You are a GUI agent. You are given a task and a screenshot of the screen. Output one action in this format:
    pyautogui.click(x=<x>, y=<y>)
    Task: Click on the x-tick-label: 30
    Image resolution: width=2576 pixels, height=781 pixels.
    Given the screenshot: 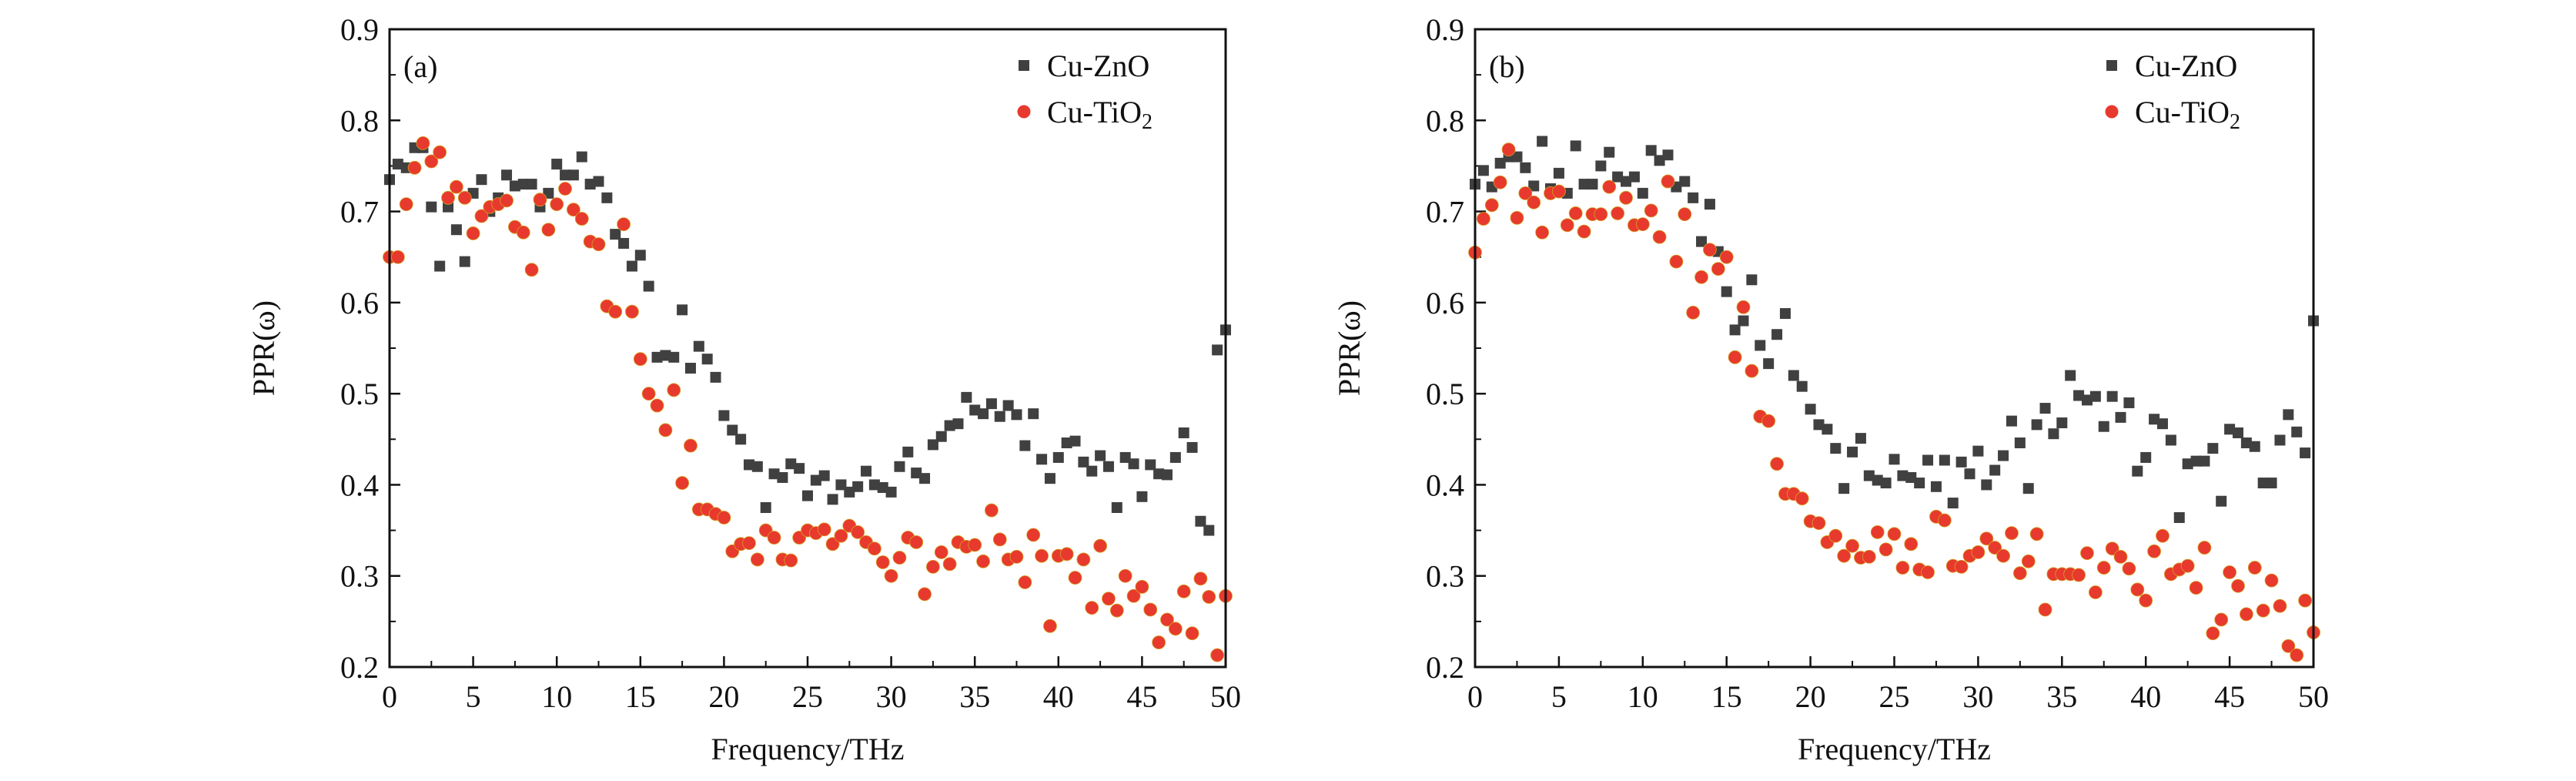 What is the action you would take?
    pyautogui.click(x=1978, y=697)
    